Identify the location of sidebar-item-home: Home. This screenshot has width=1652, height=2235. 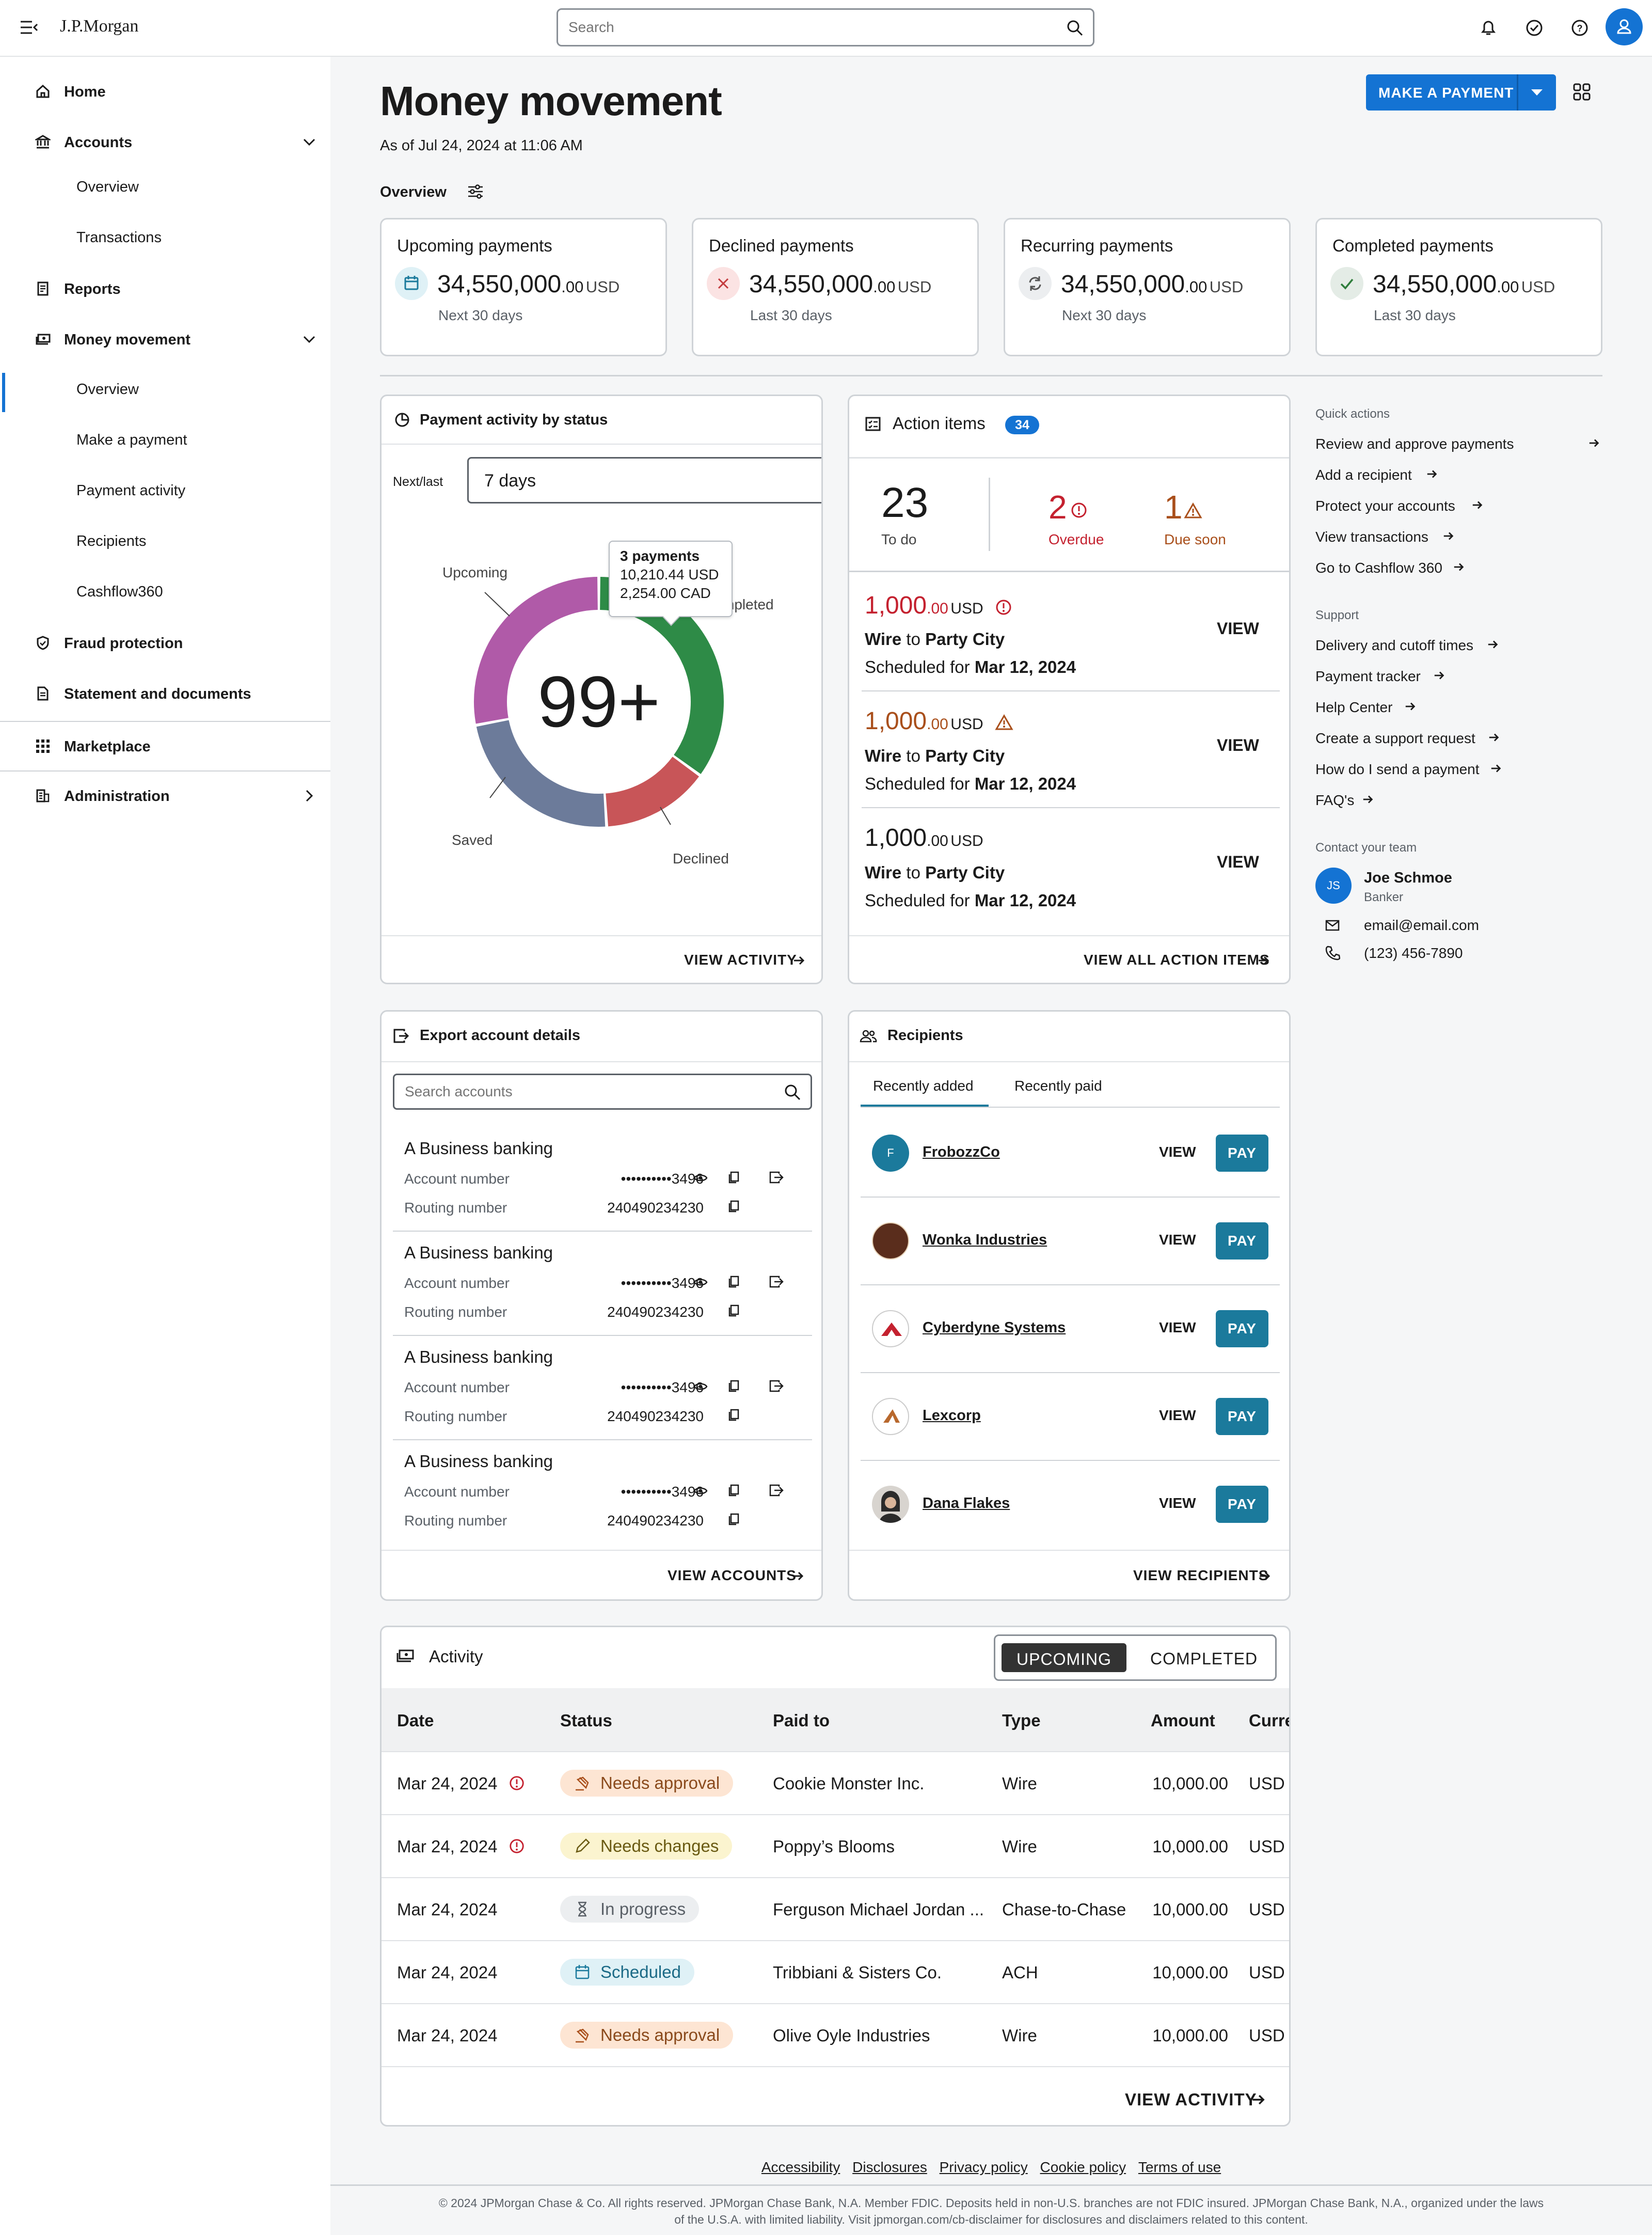
(165, 92).